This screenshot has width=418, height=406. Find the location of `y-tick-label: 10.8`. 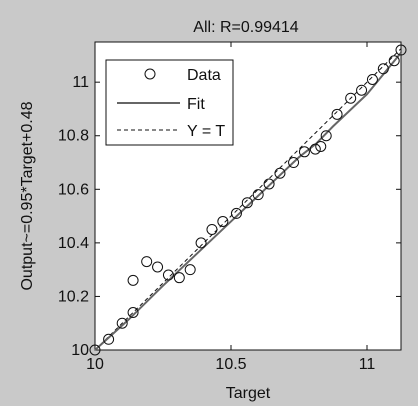

y-tick-label: 10.8 is located at coordinates (73, 136).